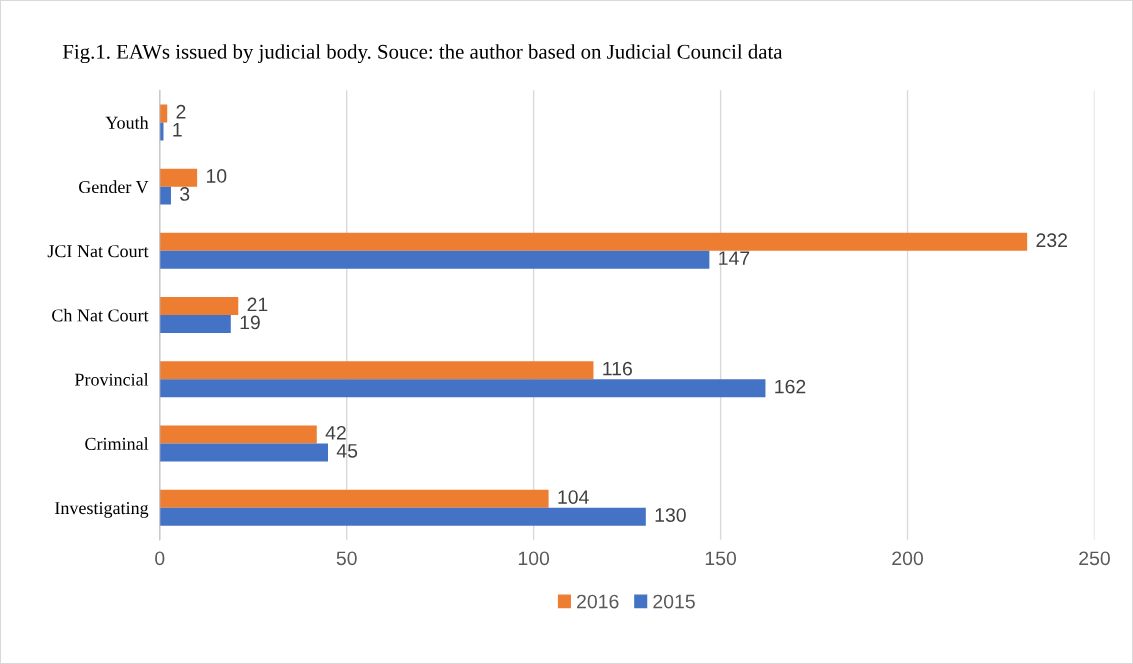  What do you see at coordinates (1094, 558) in the screenshot?
I see `x-tick-label: 250` at bounding box center [1094, 558].